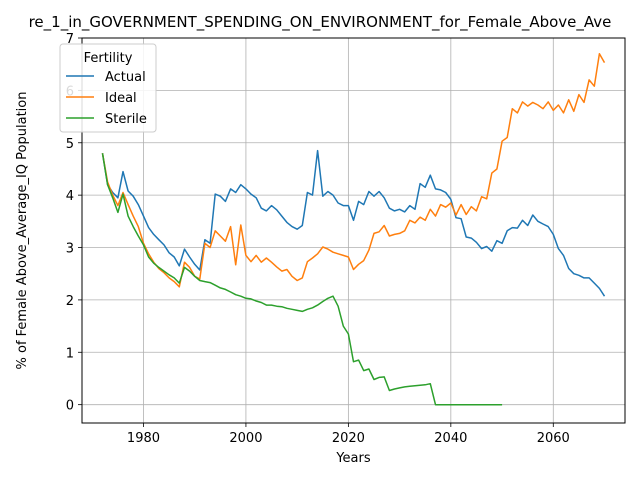 The width and height of the screenshot is (640, 480). What do you see at coordinates (125, 77) in the screenshot?
I see `legend-label-actual: Actual` at bounding box center [125, 77].